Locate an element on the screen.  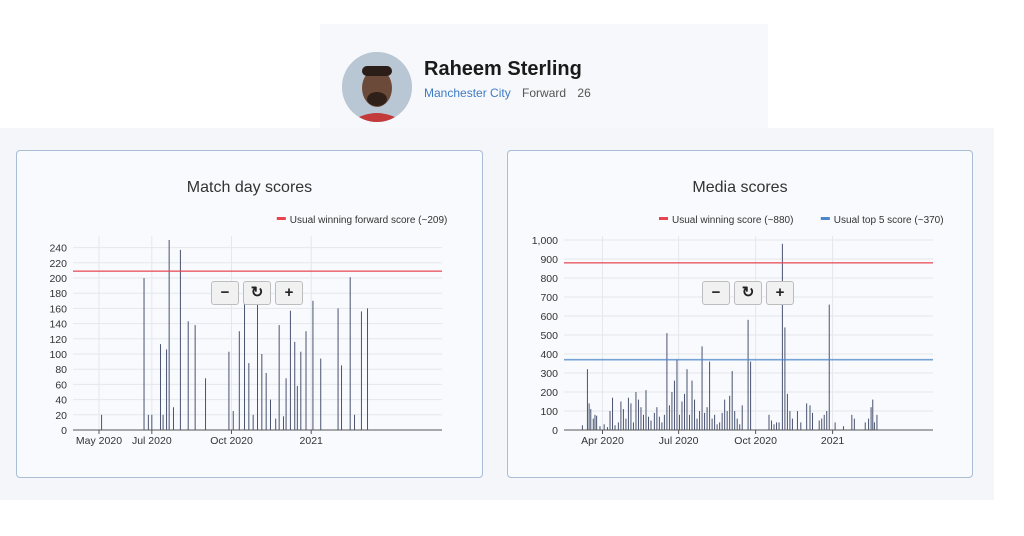
reset-zoom-button: ↻ is located at coordinates (257, 293).